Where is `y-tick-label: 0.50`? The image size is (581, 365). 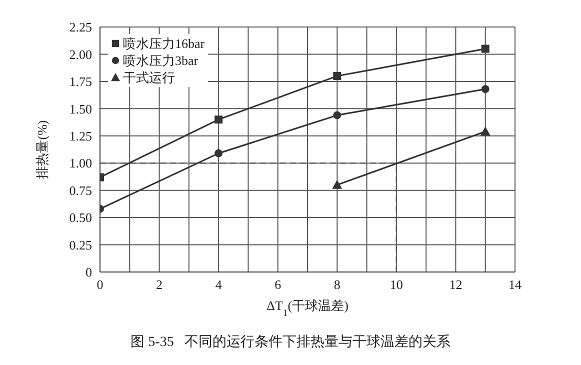 y-tick-label: 0.50 is located at coordinates (80, 218).